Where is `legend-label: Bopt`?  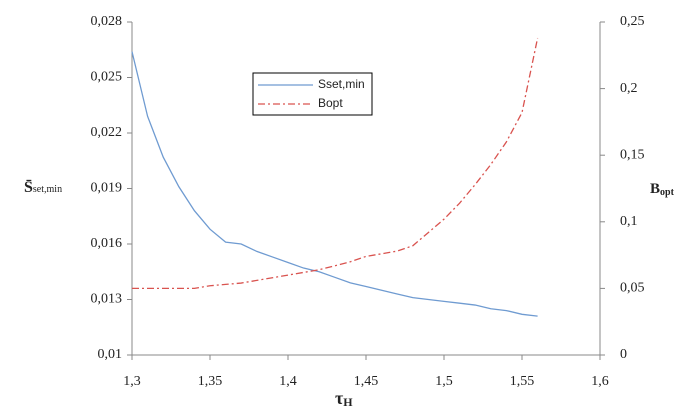 legend-label: Bopt is located at coordinates (330, 103).